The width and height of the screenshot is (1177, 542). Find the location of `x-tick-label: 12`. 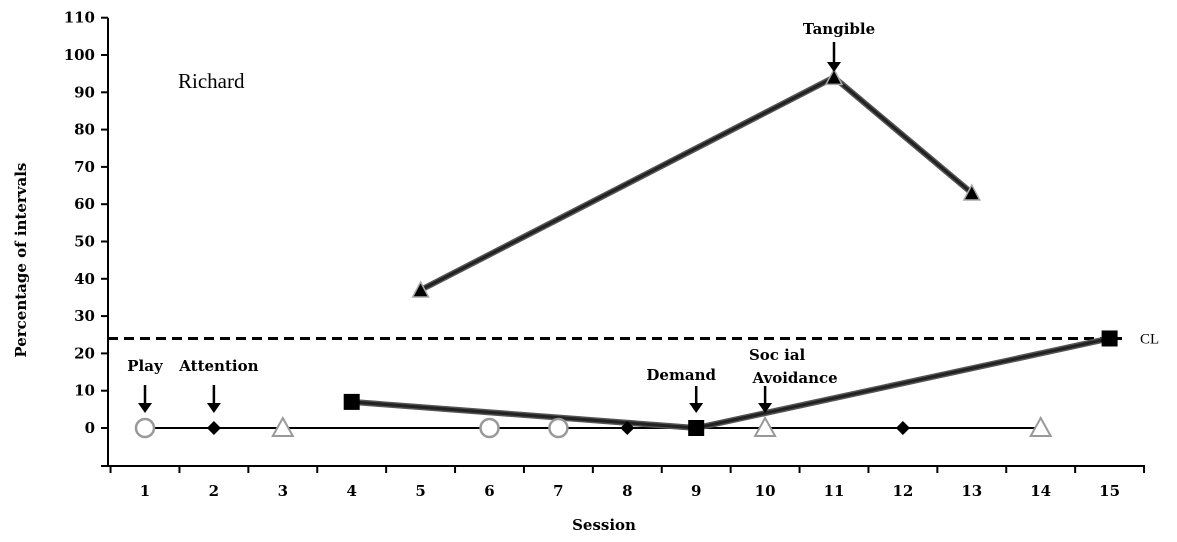

x-tick-label: 12 is located at coordinates (902, 491).